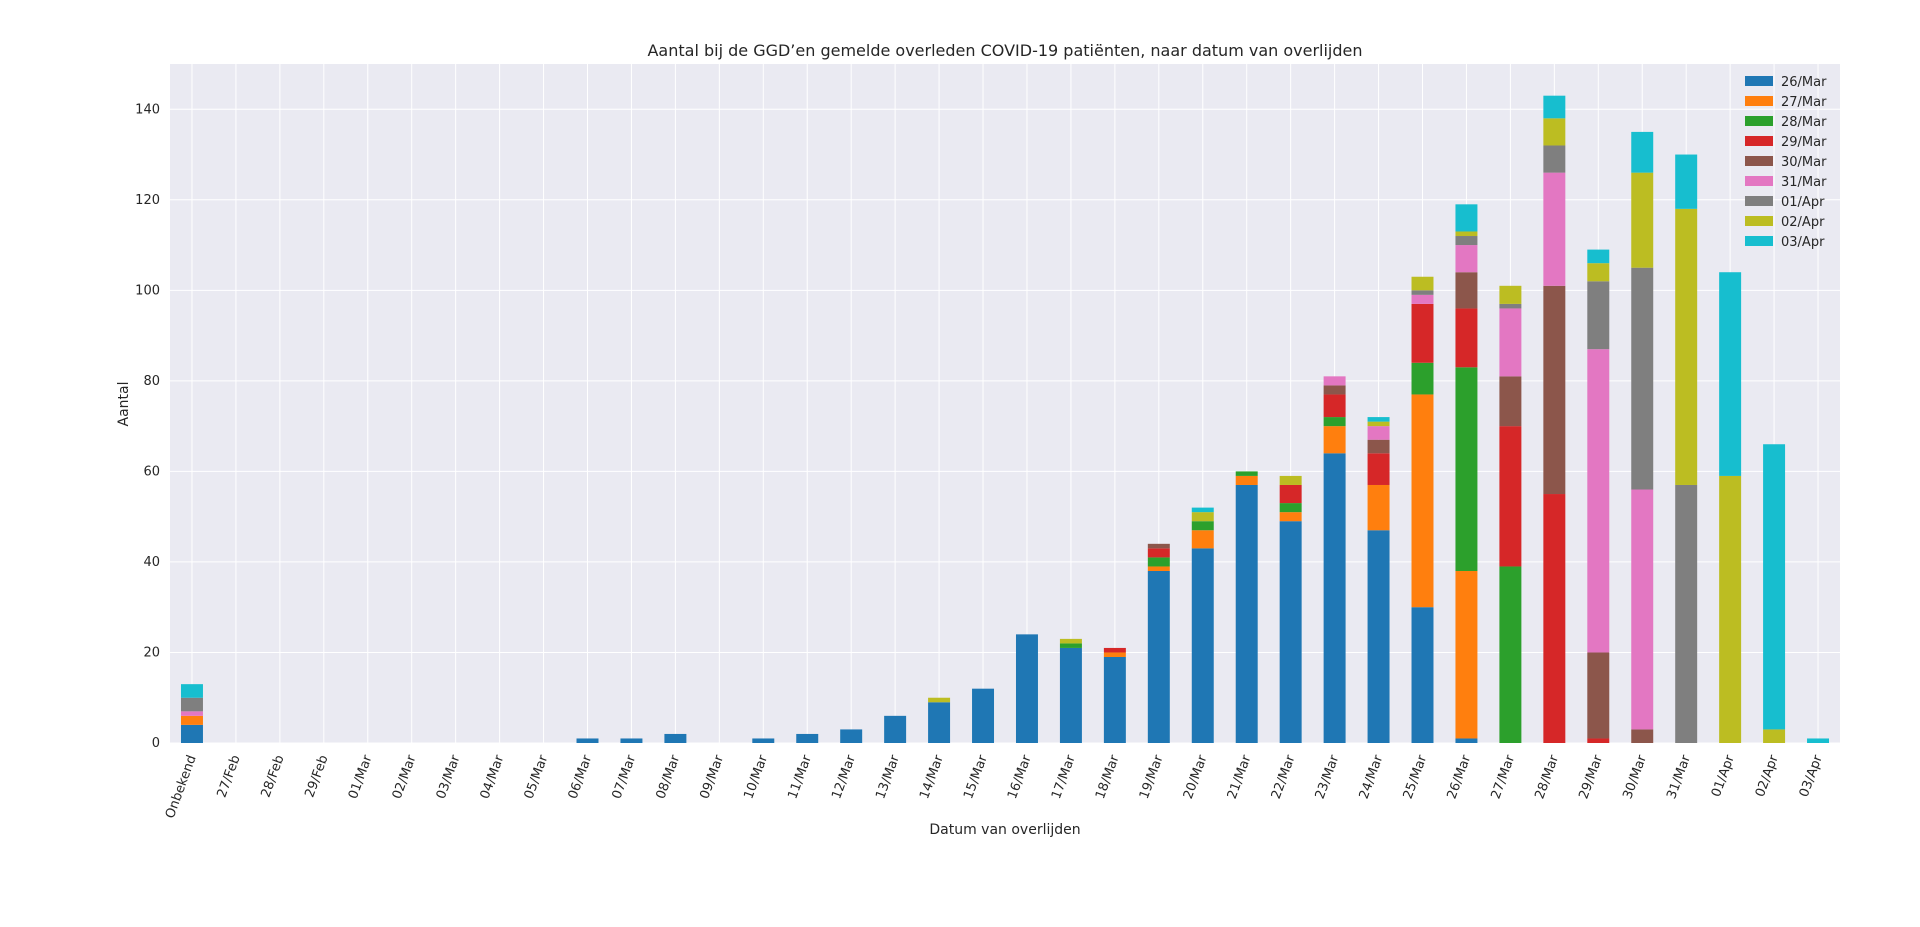 This screenshot has height=927, width=1920. I want to click on y-tick-label: 140, so click(147, 109).